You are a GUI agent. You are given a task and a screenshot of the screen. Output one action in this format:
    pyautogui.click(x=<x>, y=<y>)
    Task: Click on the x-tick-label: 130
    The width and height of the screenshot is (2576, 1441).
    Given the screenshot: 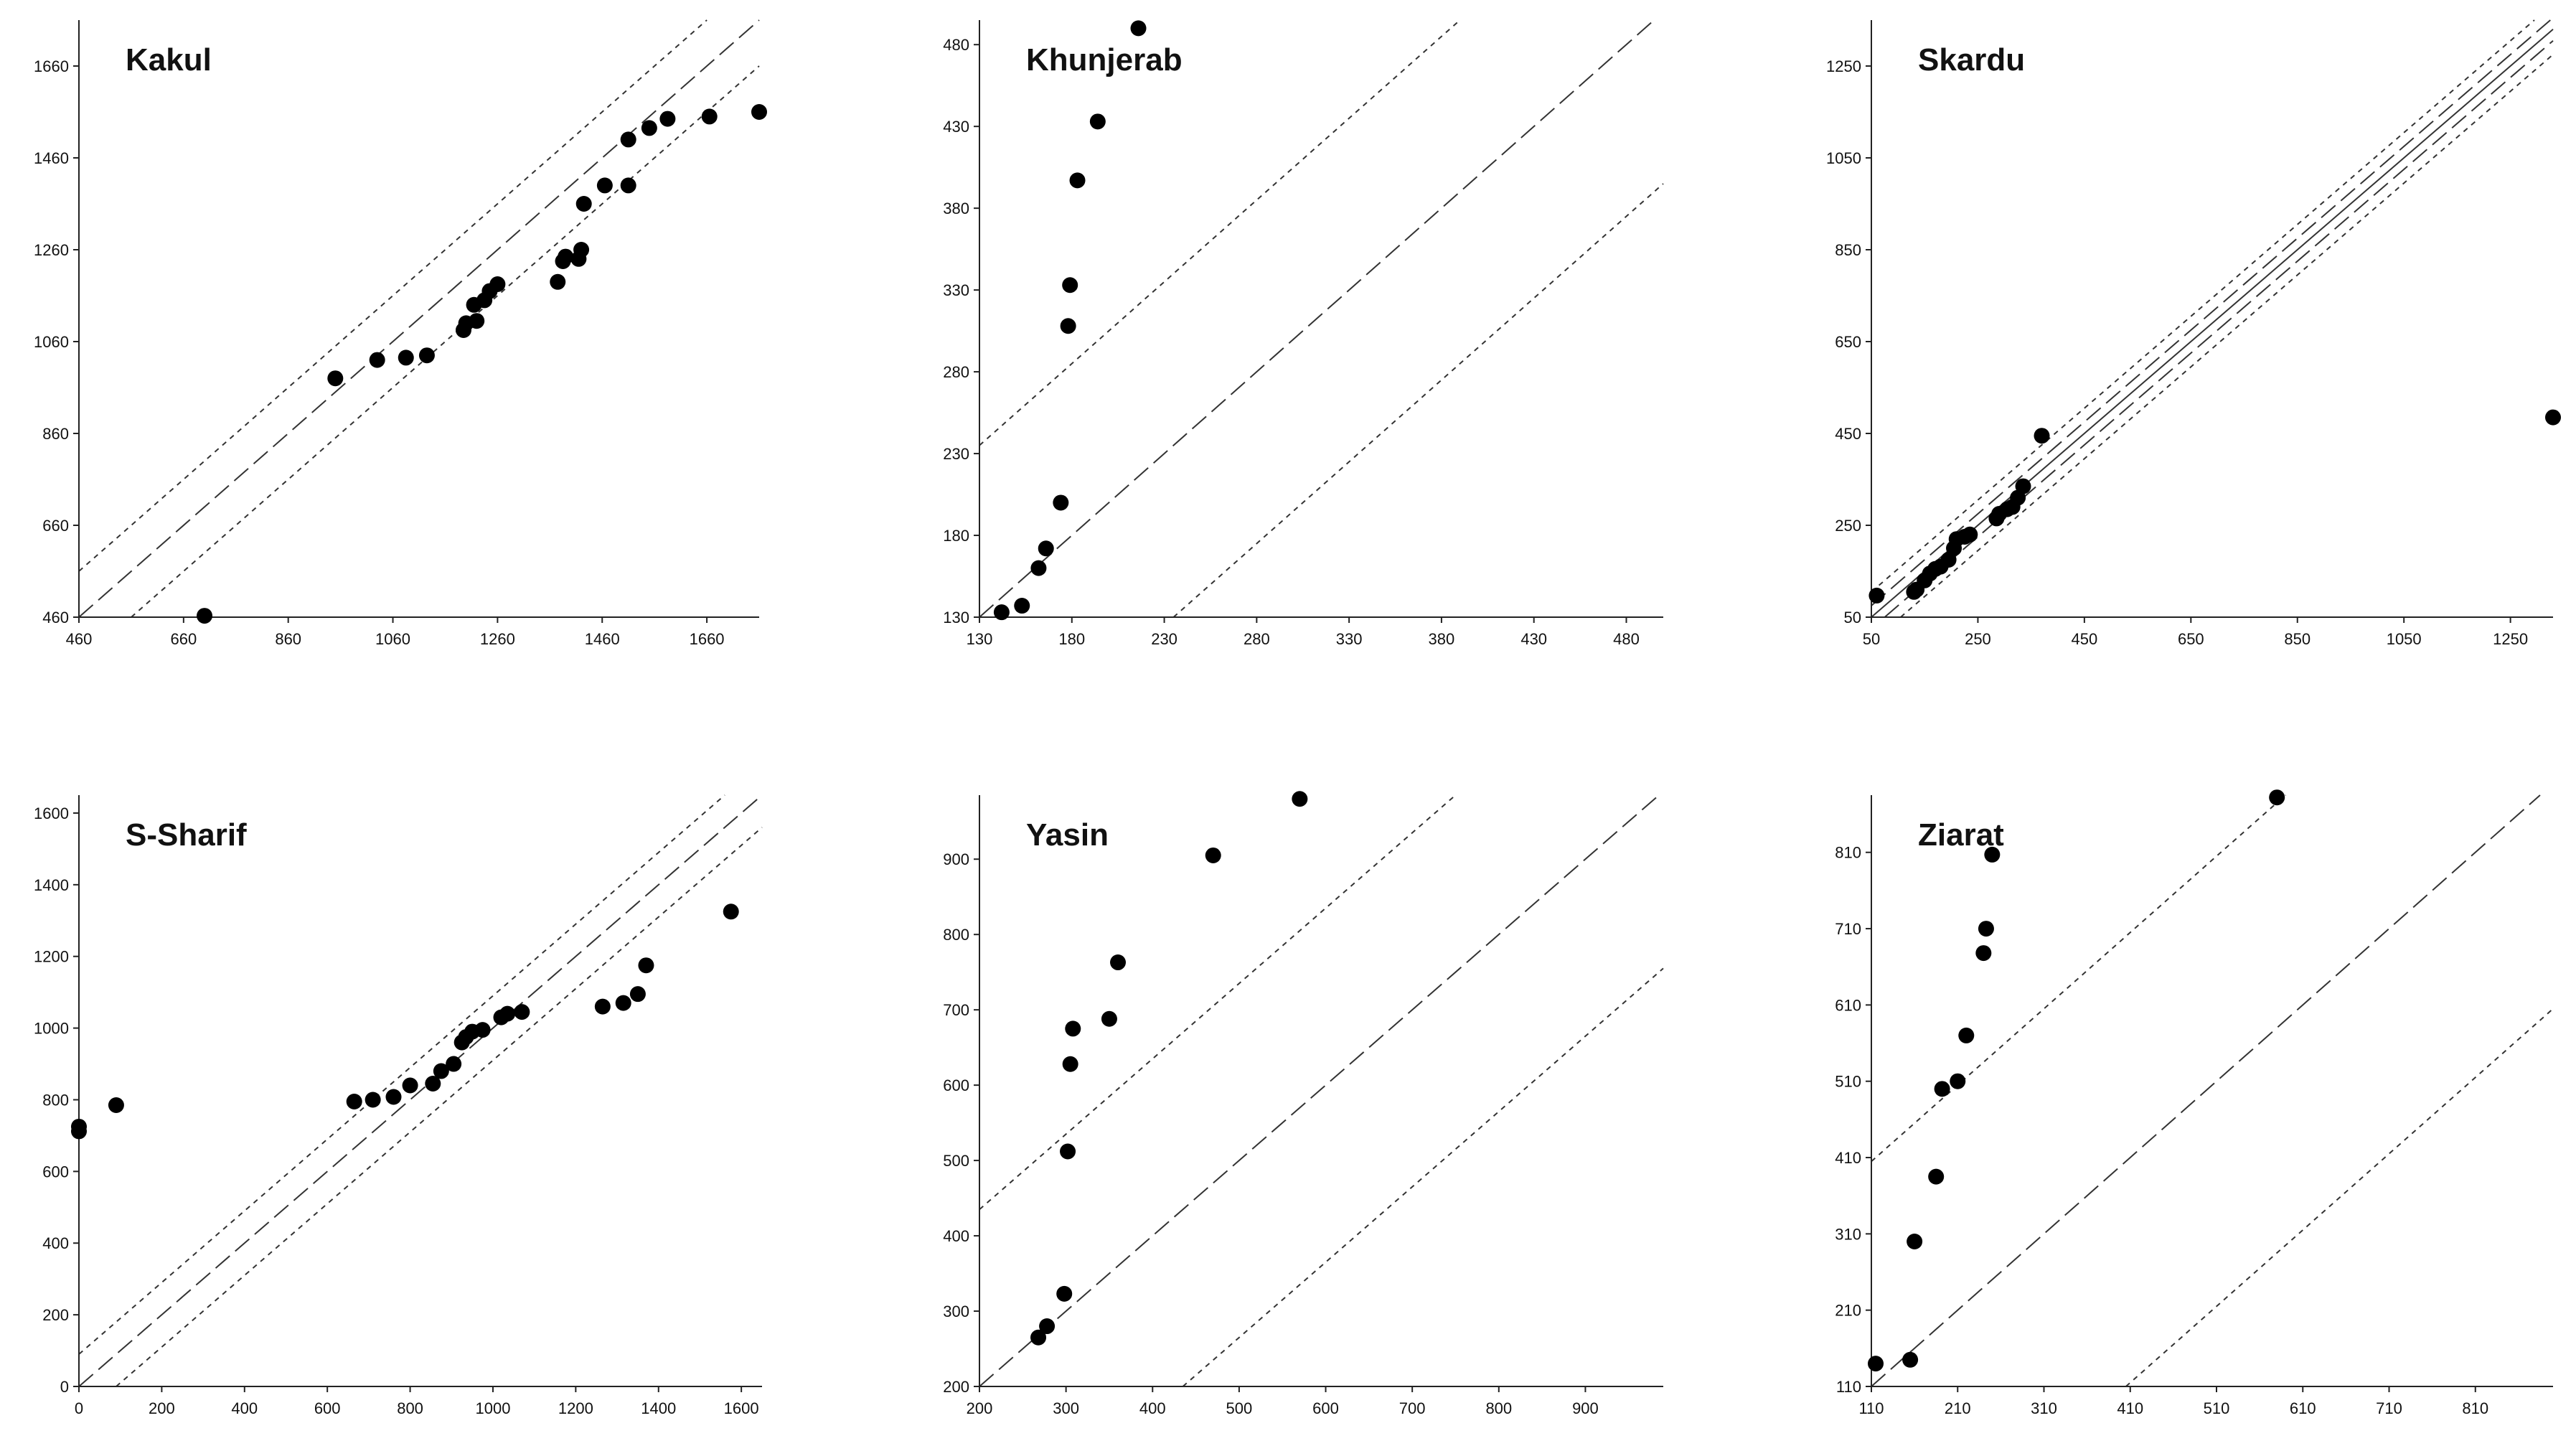 What is the action you would take?
    pyautogui.click(x=980, y=639)
    